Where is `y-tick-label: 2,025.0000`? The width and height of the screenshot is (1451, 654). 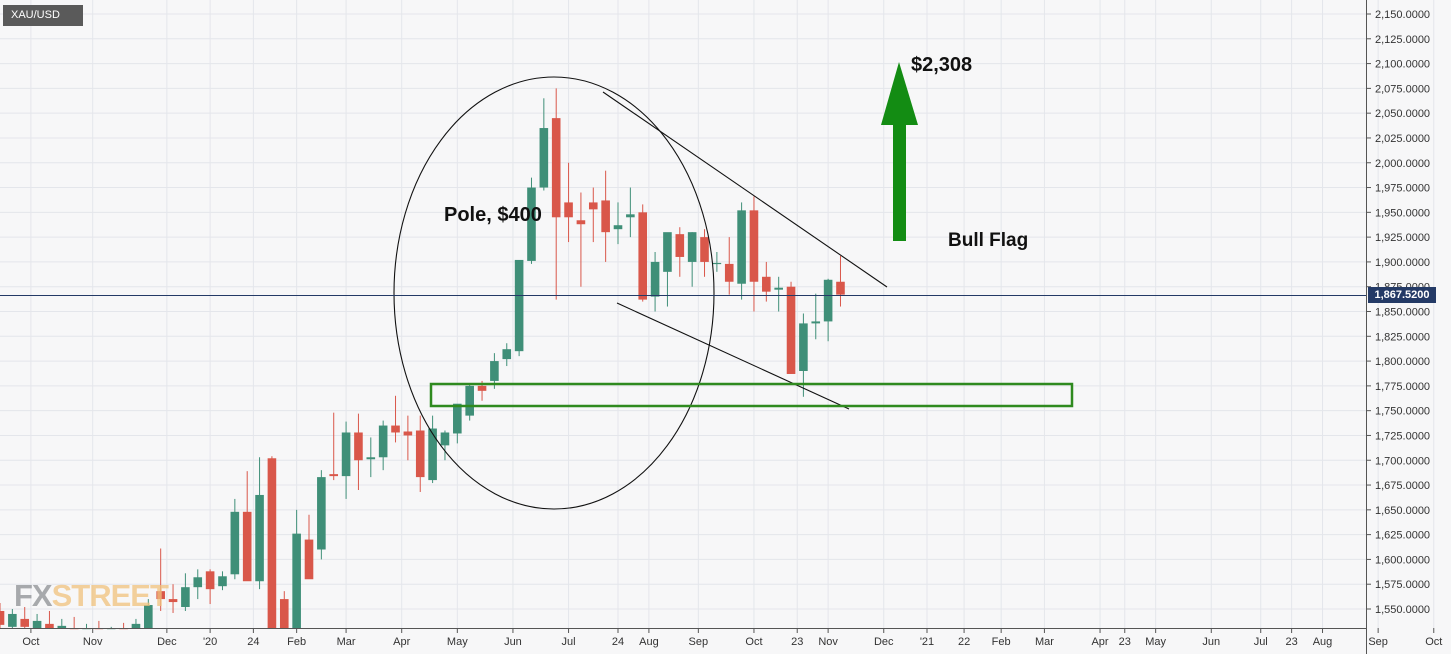 y-tick-label: 2,025.0000 is located at coordinates (1402, 139).